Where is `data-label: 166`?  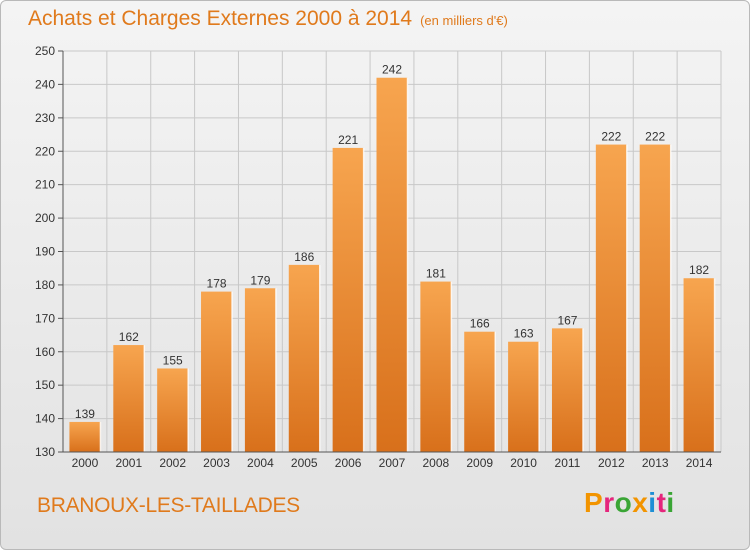
data-label: 166 is located at coordinates (480, 324).